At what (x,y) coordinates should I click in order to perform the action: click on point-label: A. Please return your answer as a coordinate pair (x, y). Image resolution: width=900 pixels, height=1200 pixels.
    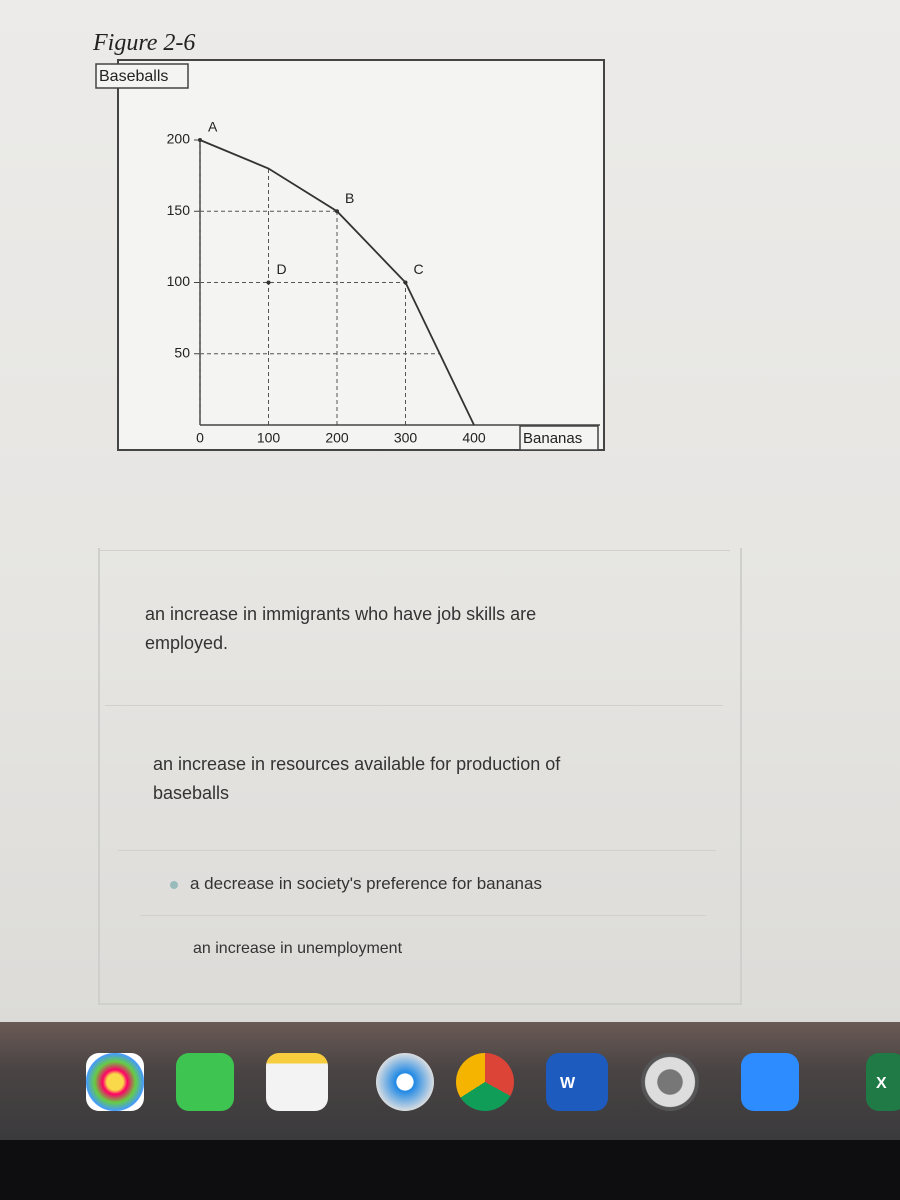
    Looking at the image, I should click on (213, 127).